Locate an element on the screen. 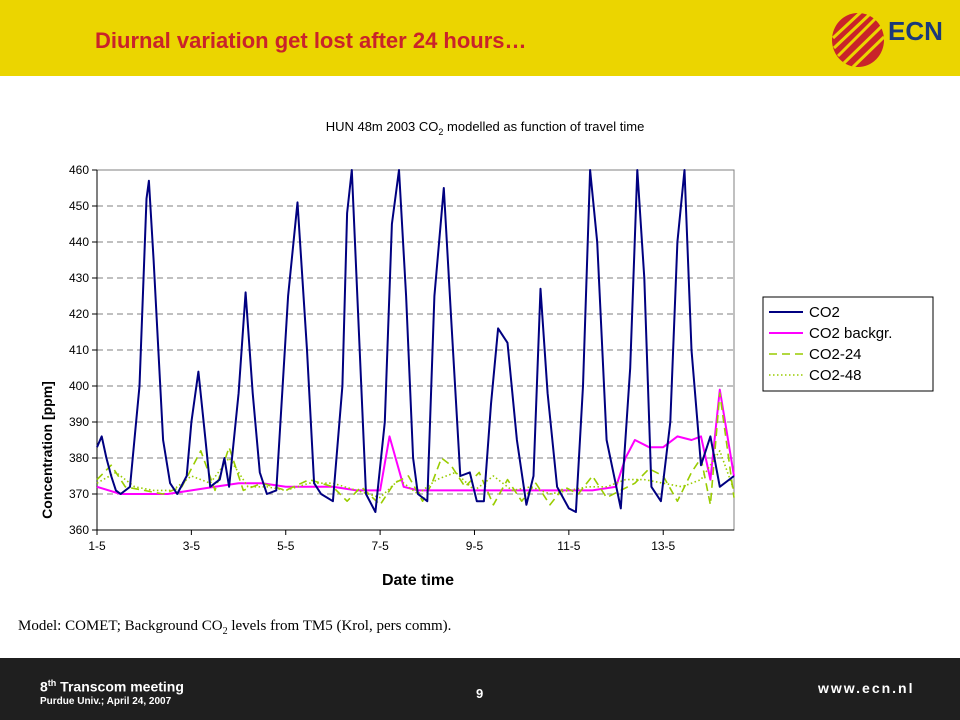 This screenshot has width=960, height=720. logo-text: ECN is located at coordinates (915, 31).